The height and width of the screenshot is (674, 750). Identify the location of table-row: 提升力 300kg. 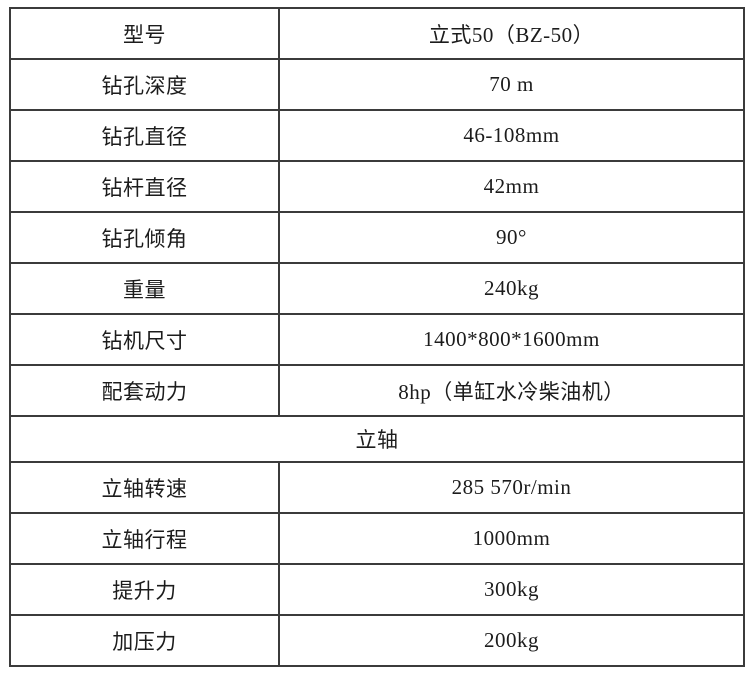
(377, 589).